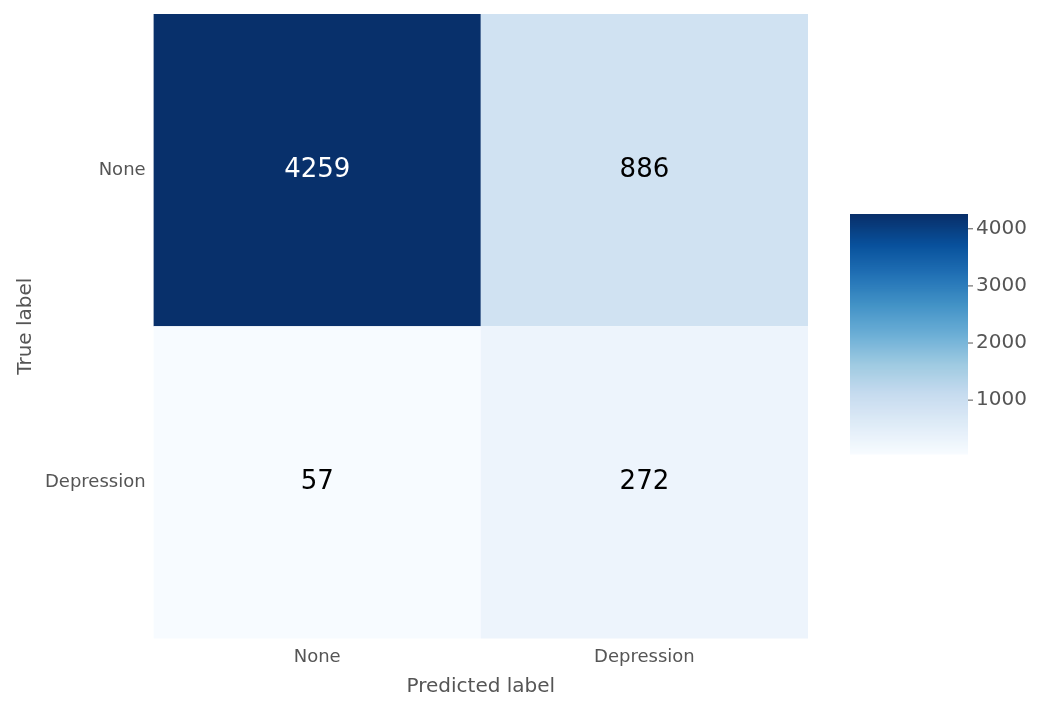 The height and width of the screenshot is (711, 1053). What do you see at coordinates (1001, 284) in the screenshot?
I see `color-bar-label: 3000` at bounding box center [1001, 284].